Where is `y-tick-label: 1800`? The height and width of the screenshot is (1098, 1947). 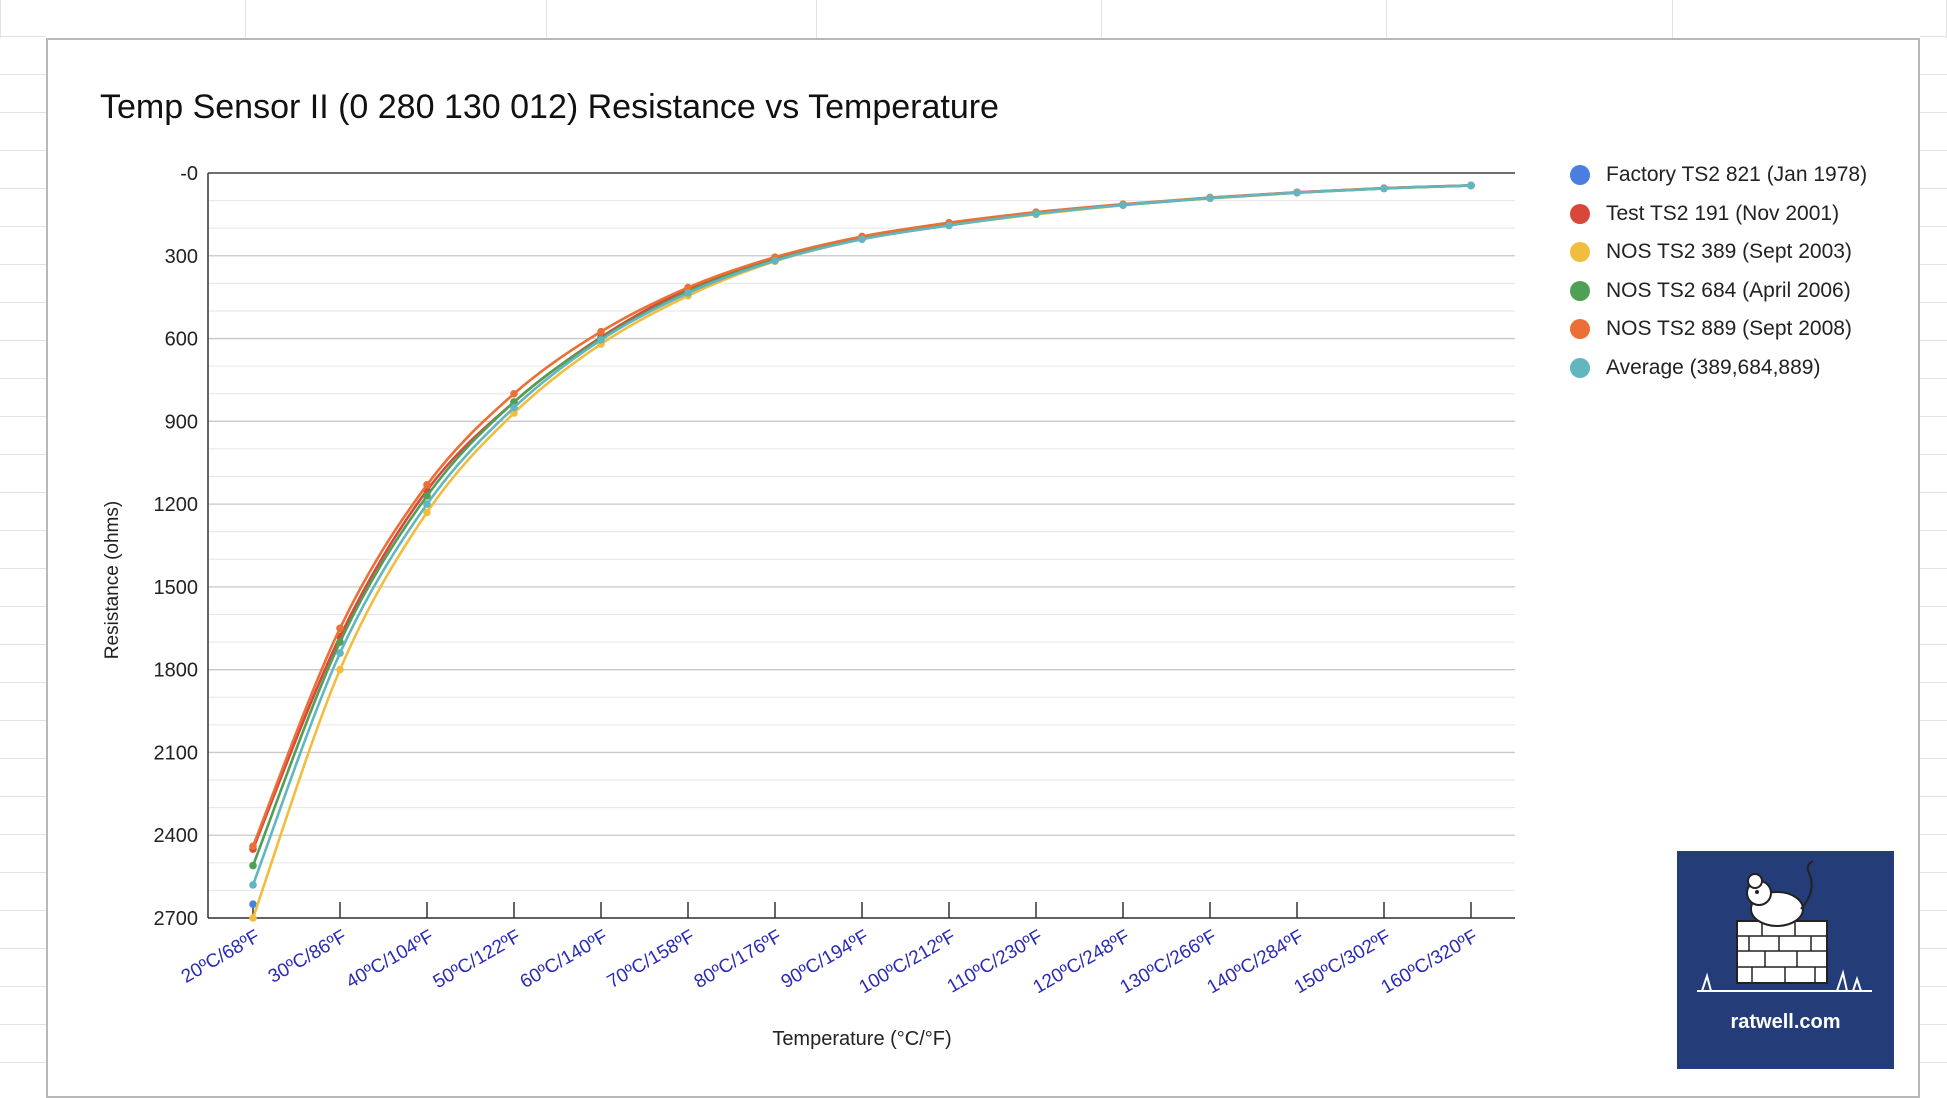 y-tick-label: 1800 is located at coordinates (176, 671).